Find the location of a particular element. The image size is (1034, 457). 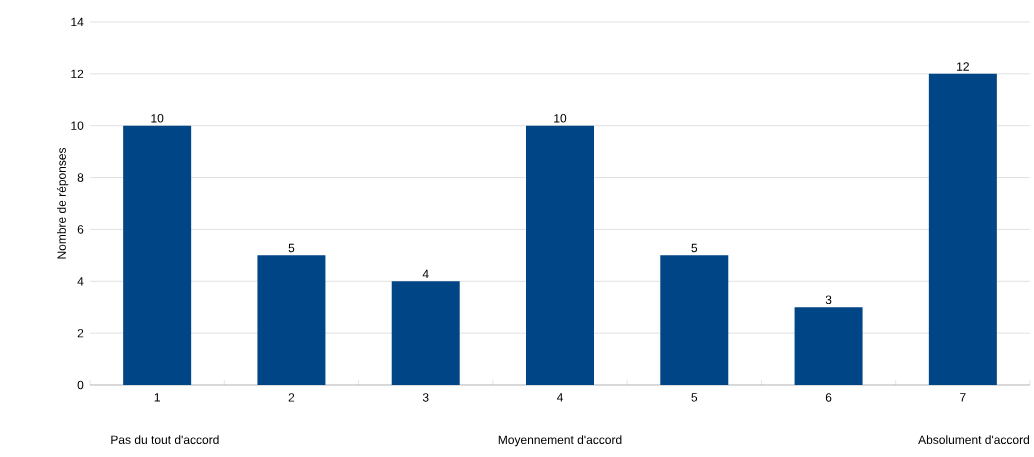

y-tick-label: 10 is located at coordinates (77, 125).